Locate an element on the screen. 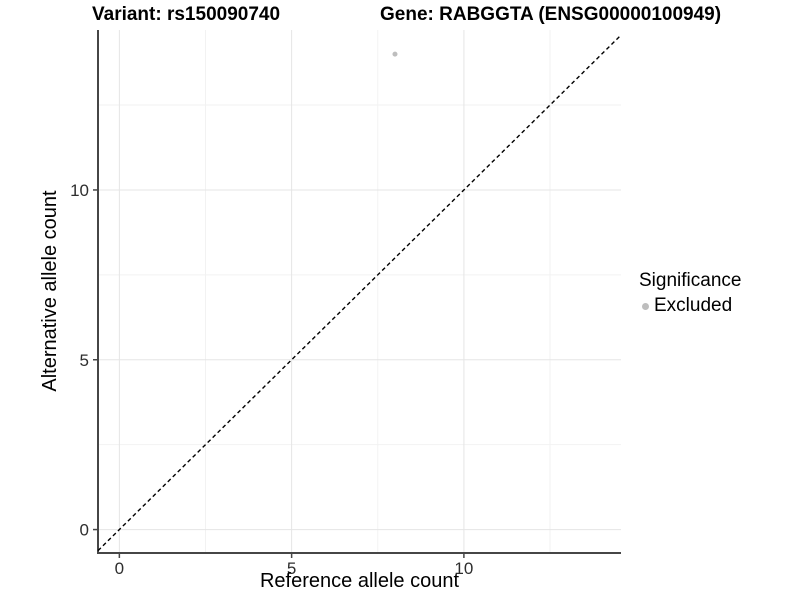 The height and width of the screenshot is (600, 800). y-tick-label: 5 is located at coordinates (84, 360).